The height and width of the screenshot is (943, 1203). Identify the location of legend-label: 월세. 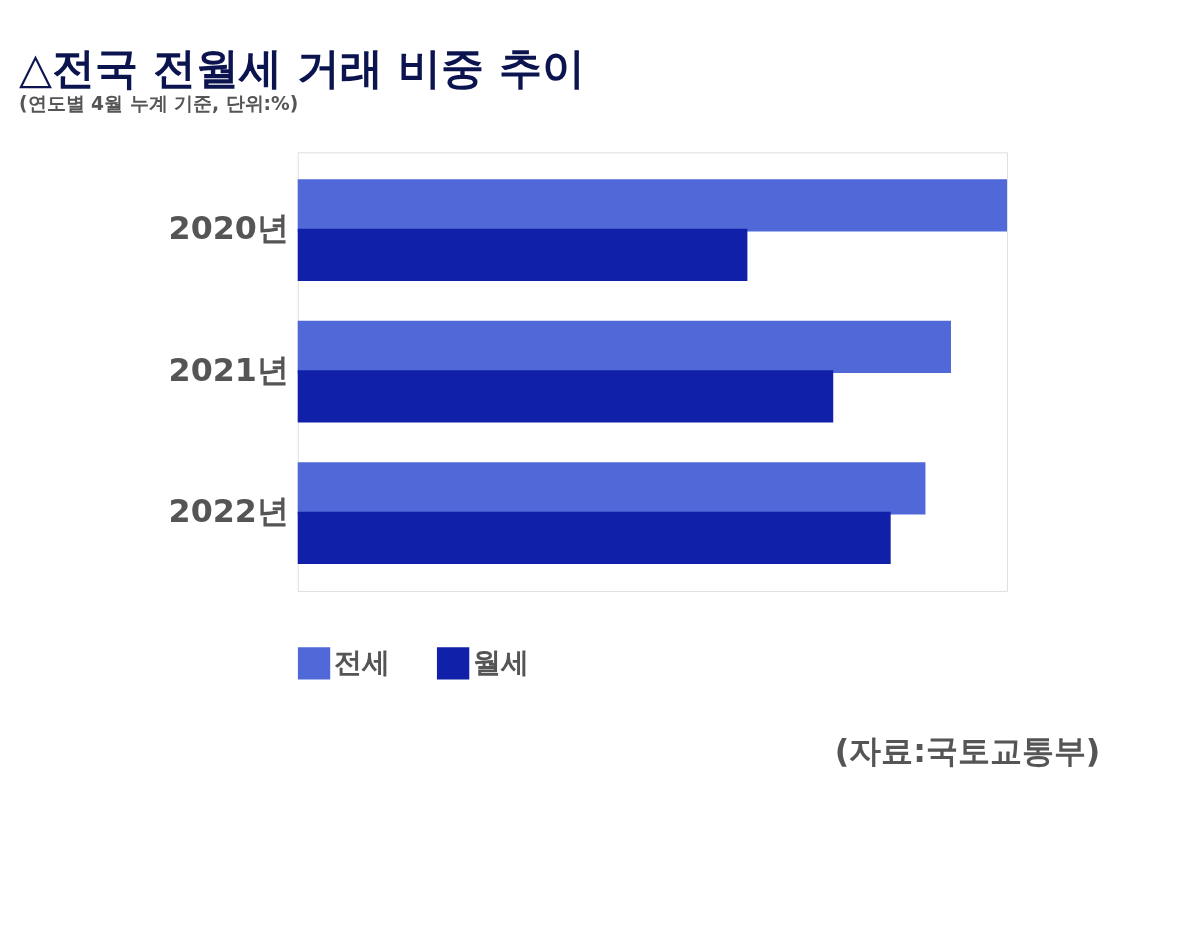
(501, 662).